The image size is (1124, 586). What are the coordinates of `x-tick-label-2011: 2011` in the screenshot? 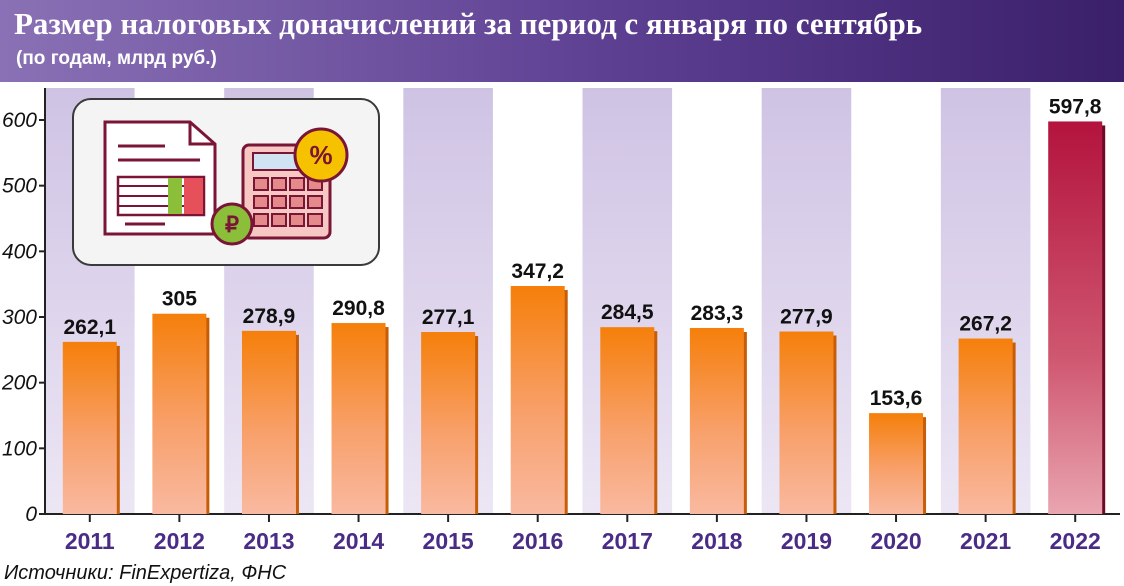 It's located at (90, 541).